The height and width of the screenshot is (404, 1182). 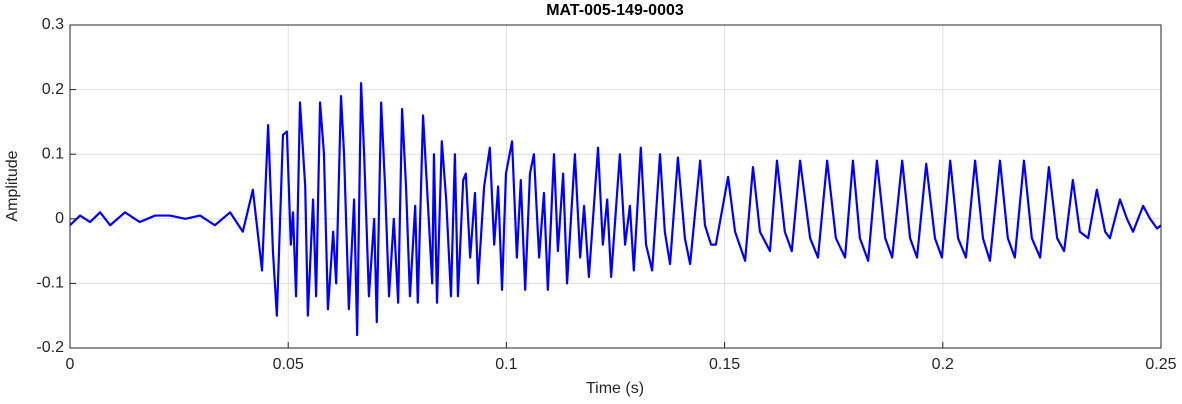 What do you see at coordinates (724, 364) in the screenshot?
I see `x-tick-label: 0.15` at bounding box center [724, 364].